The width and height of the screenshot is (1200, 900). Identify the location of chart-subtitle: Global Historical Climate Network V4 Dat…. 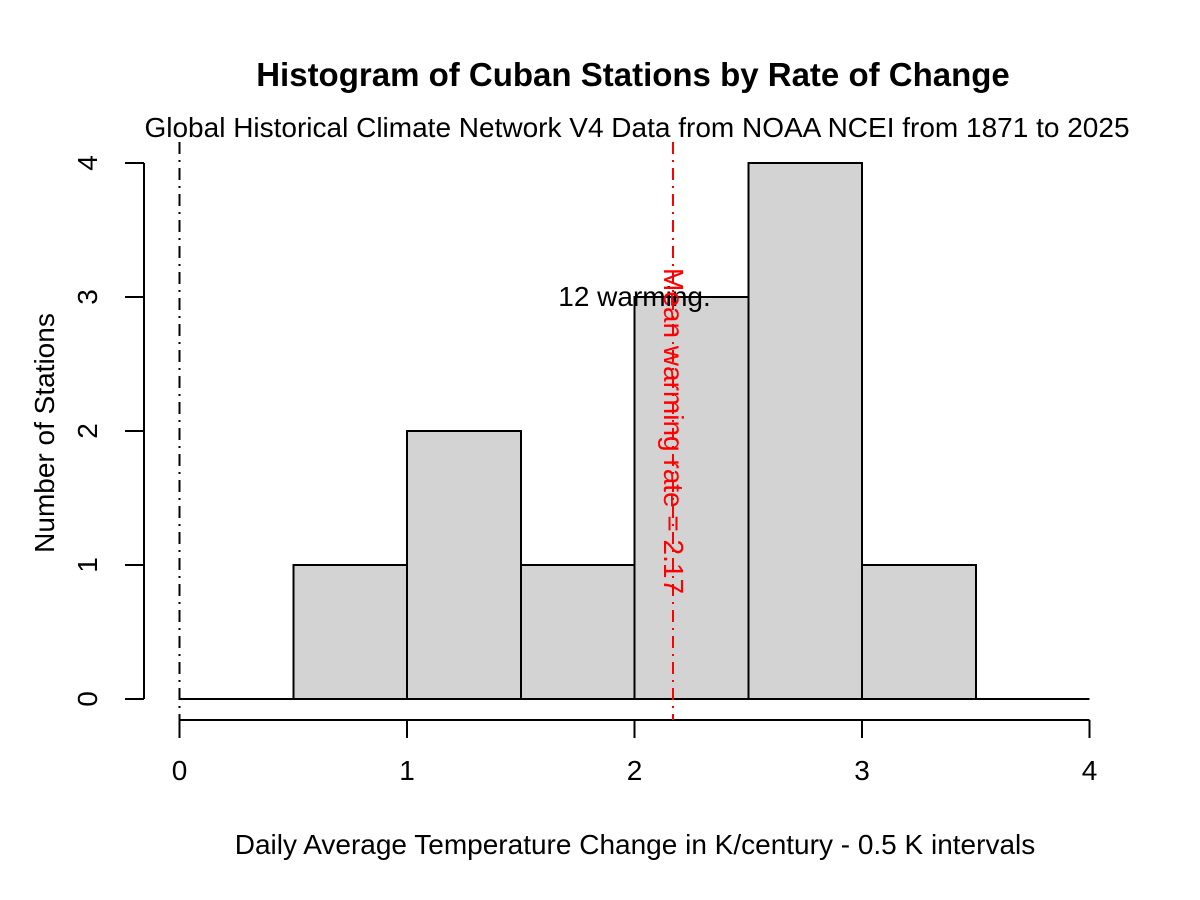
(637, 127).